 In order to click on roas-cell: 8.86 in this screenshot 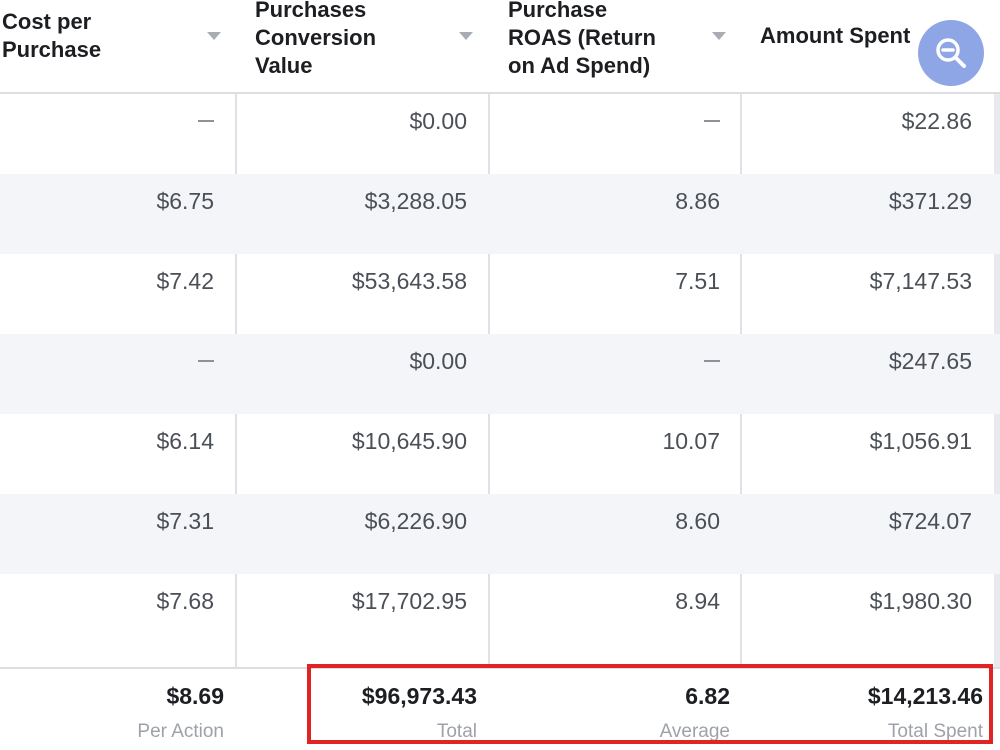, I will do `click(697, 201)`.